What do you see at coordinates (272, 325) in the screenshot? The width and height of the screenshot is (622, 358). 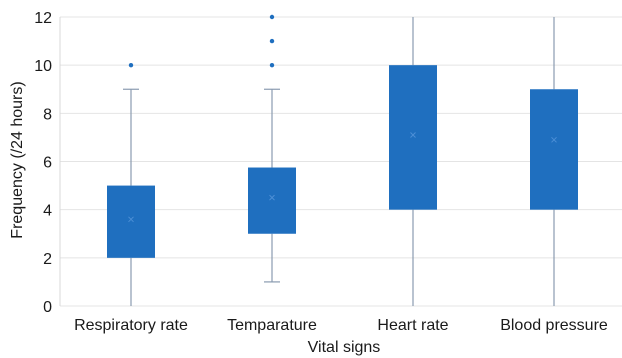 I see `x-tick-label: Temparature` at bounding box center [272, 325].